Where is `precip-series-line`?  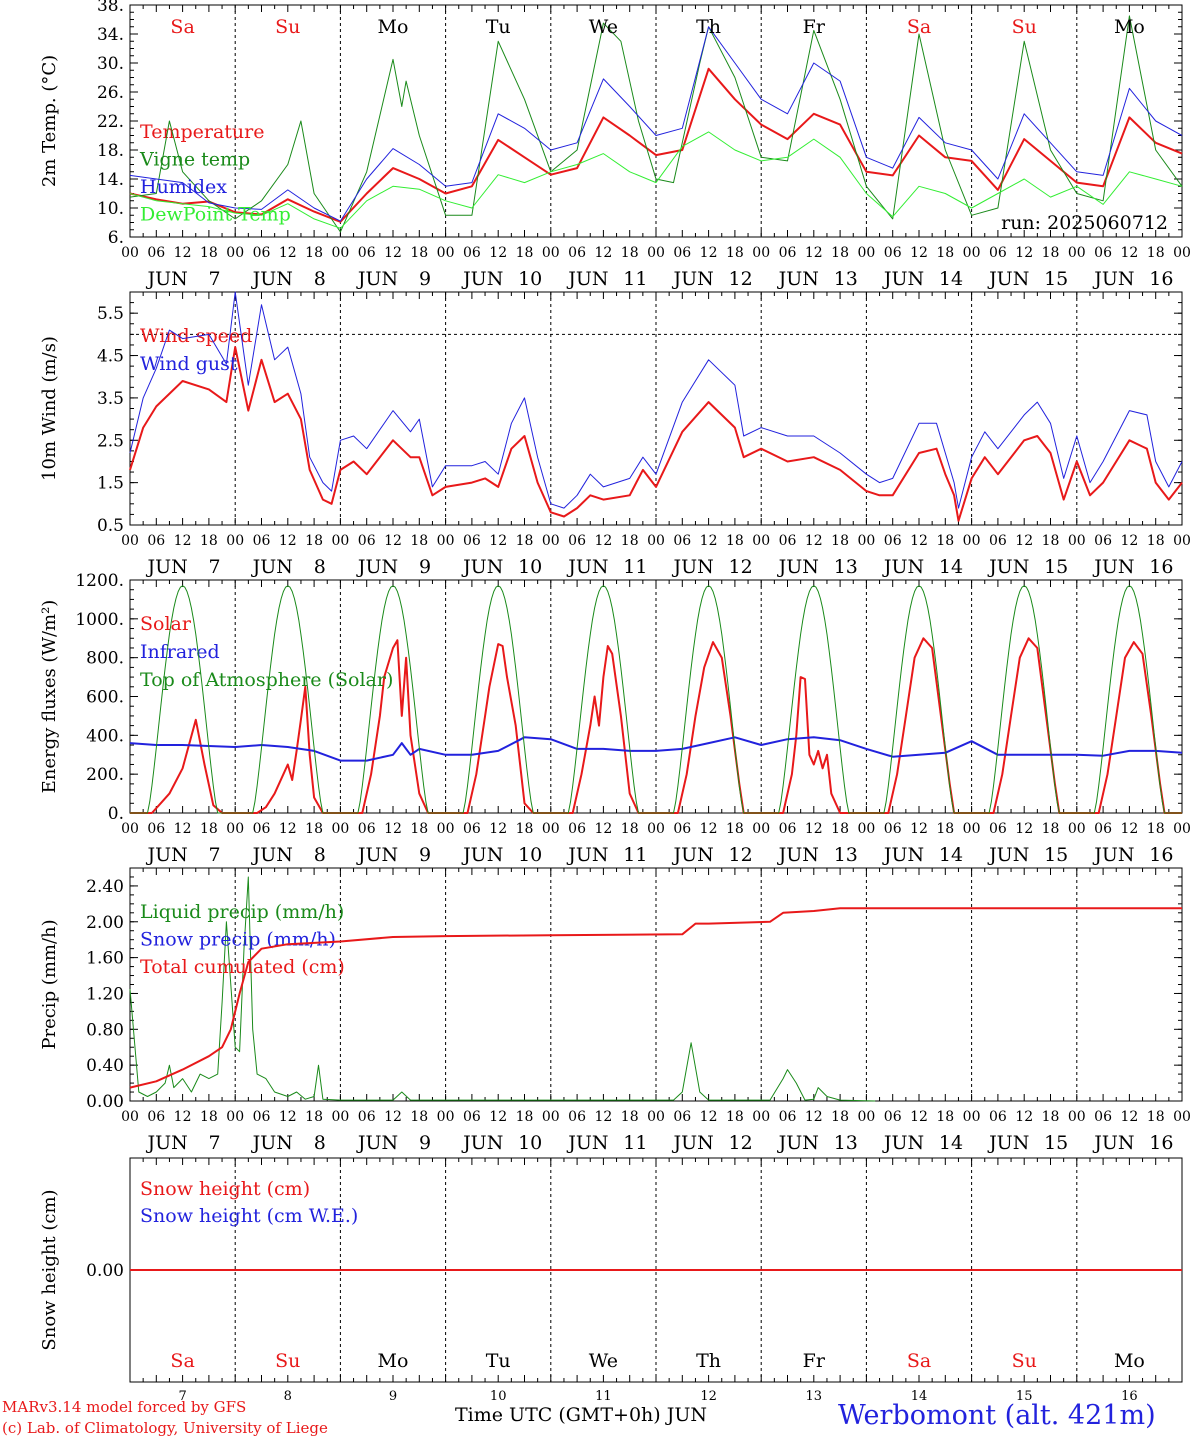
precip-series-line is located at coordinates (655, 998).